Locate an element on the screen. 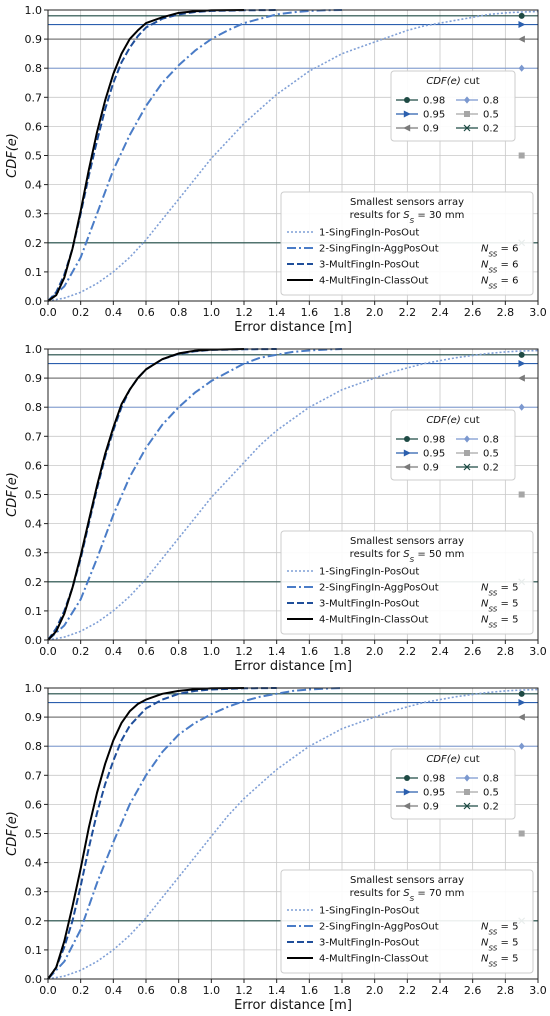  y-tick-label: 0.9 is located at coordinates (34, 717).